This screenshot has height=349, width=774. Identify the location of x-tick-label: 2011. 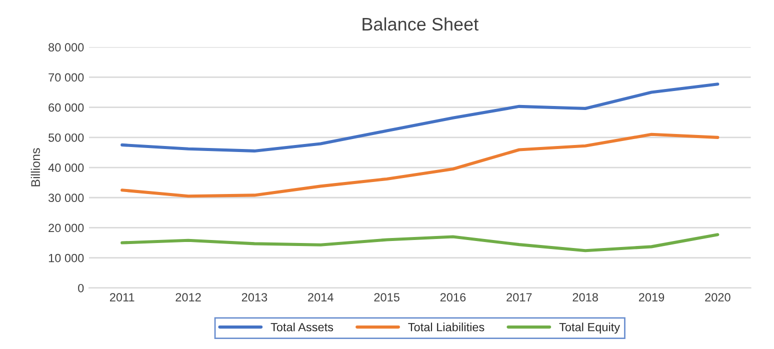
(122, 297).